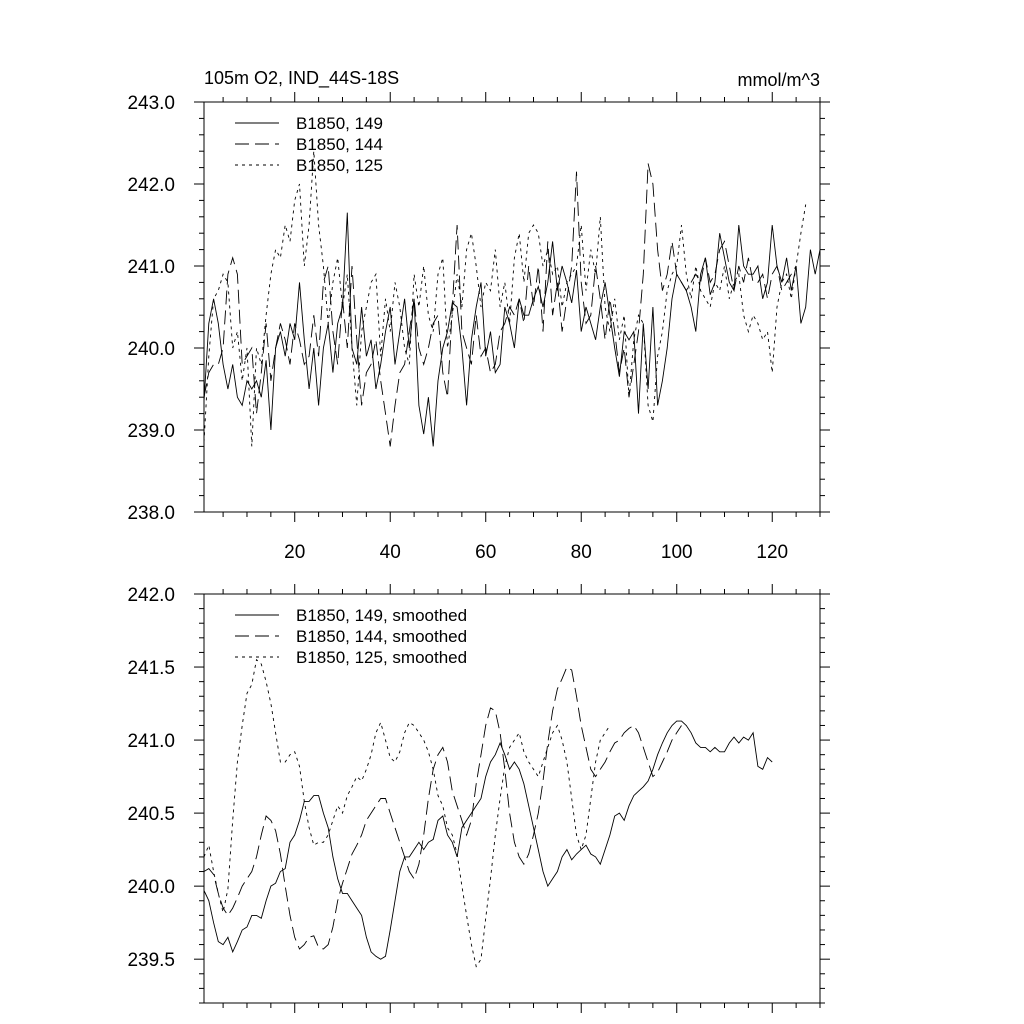  What do you see at coordinates (381, 615) in the screenshot?
I see `legend-label-1: B1850, 149, smoothed` at bounding box center [381, 615].